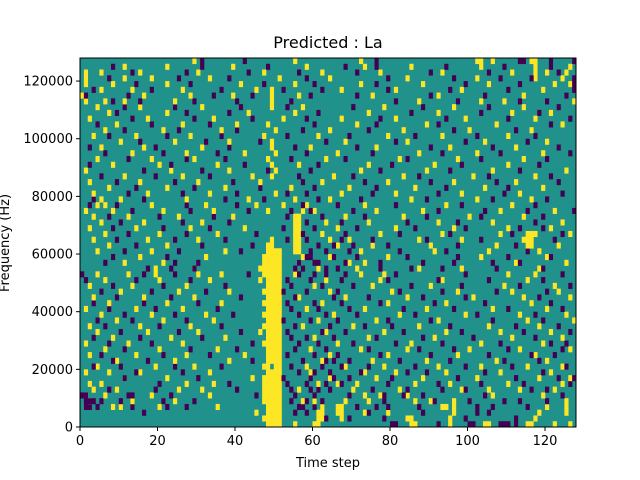  What do you see at coordinates (327, 463) in the screenshot?
I see `x-axis-label: Time step` at bounding box center [327, 463].